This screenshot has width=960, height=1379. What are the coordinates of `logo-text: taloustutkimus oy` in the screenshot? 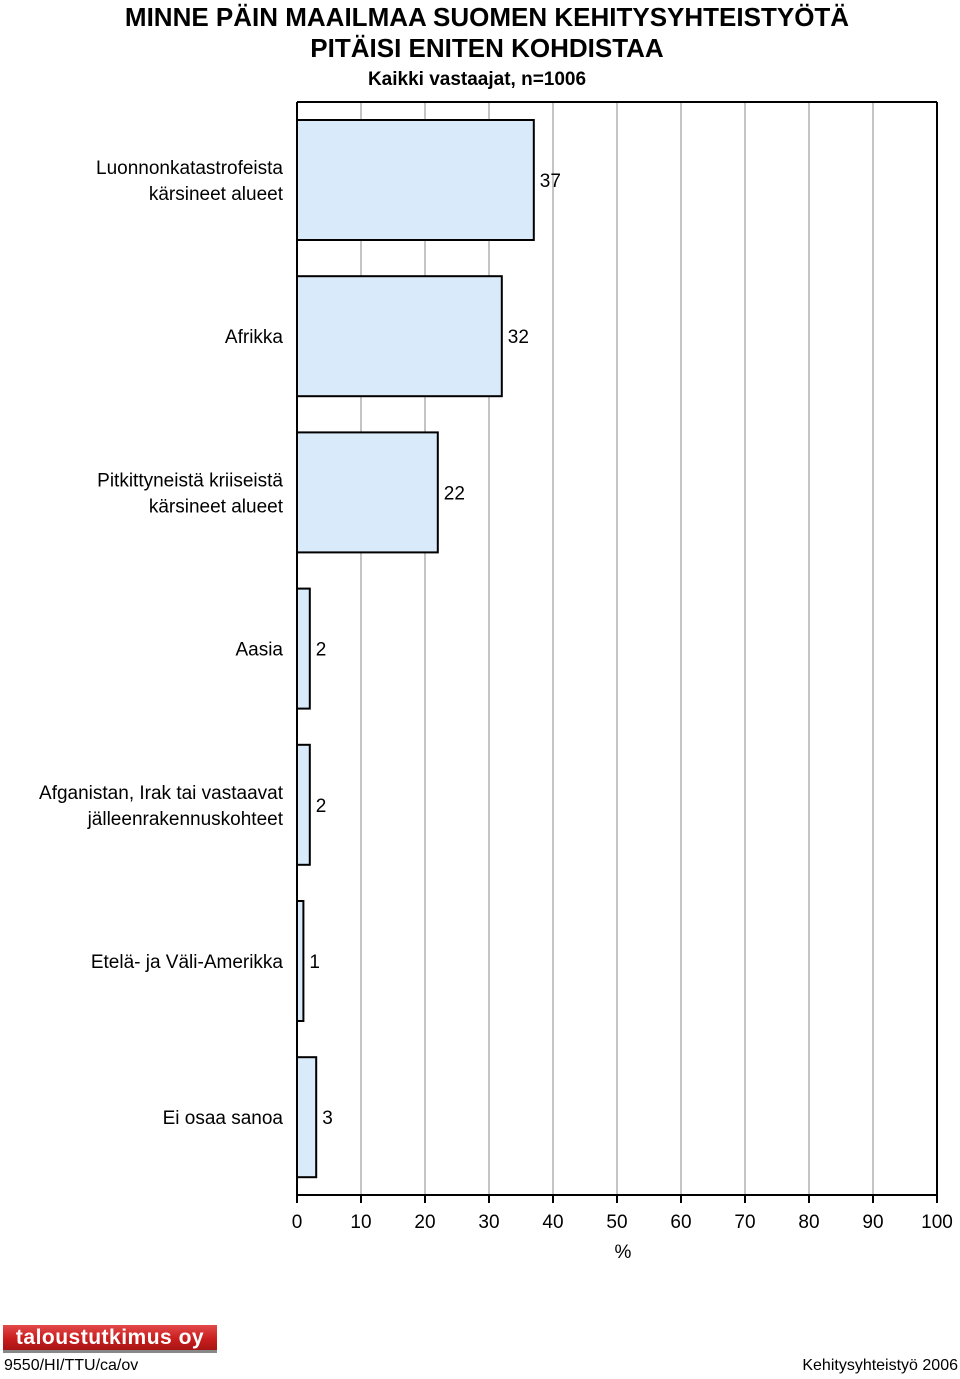 It's located at (110, 1337).